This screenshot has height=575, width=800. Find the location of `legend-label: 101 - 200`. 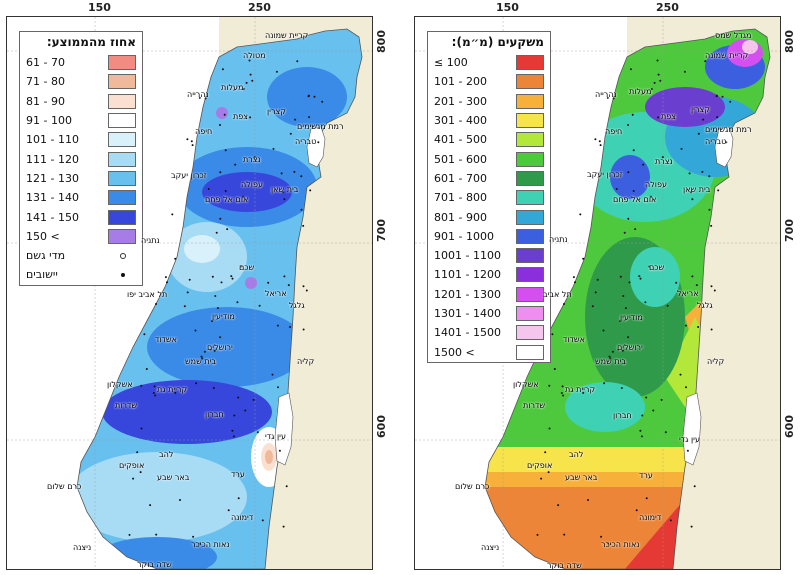

legend-label: 101 - 200 is located at coordinates (460, 82).